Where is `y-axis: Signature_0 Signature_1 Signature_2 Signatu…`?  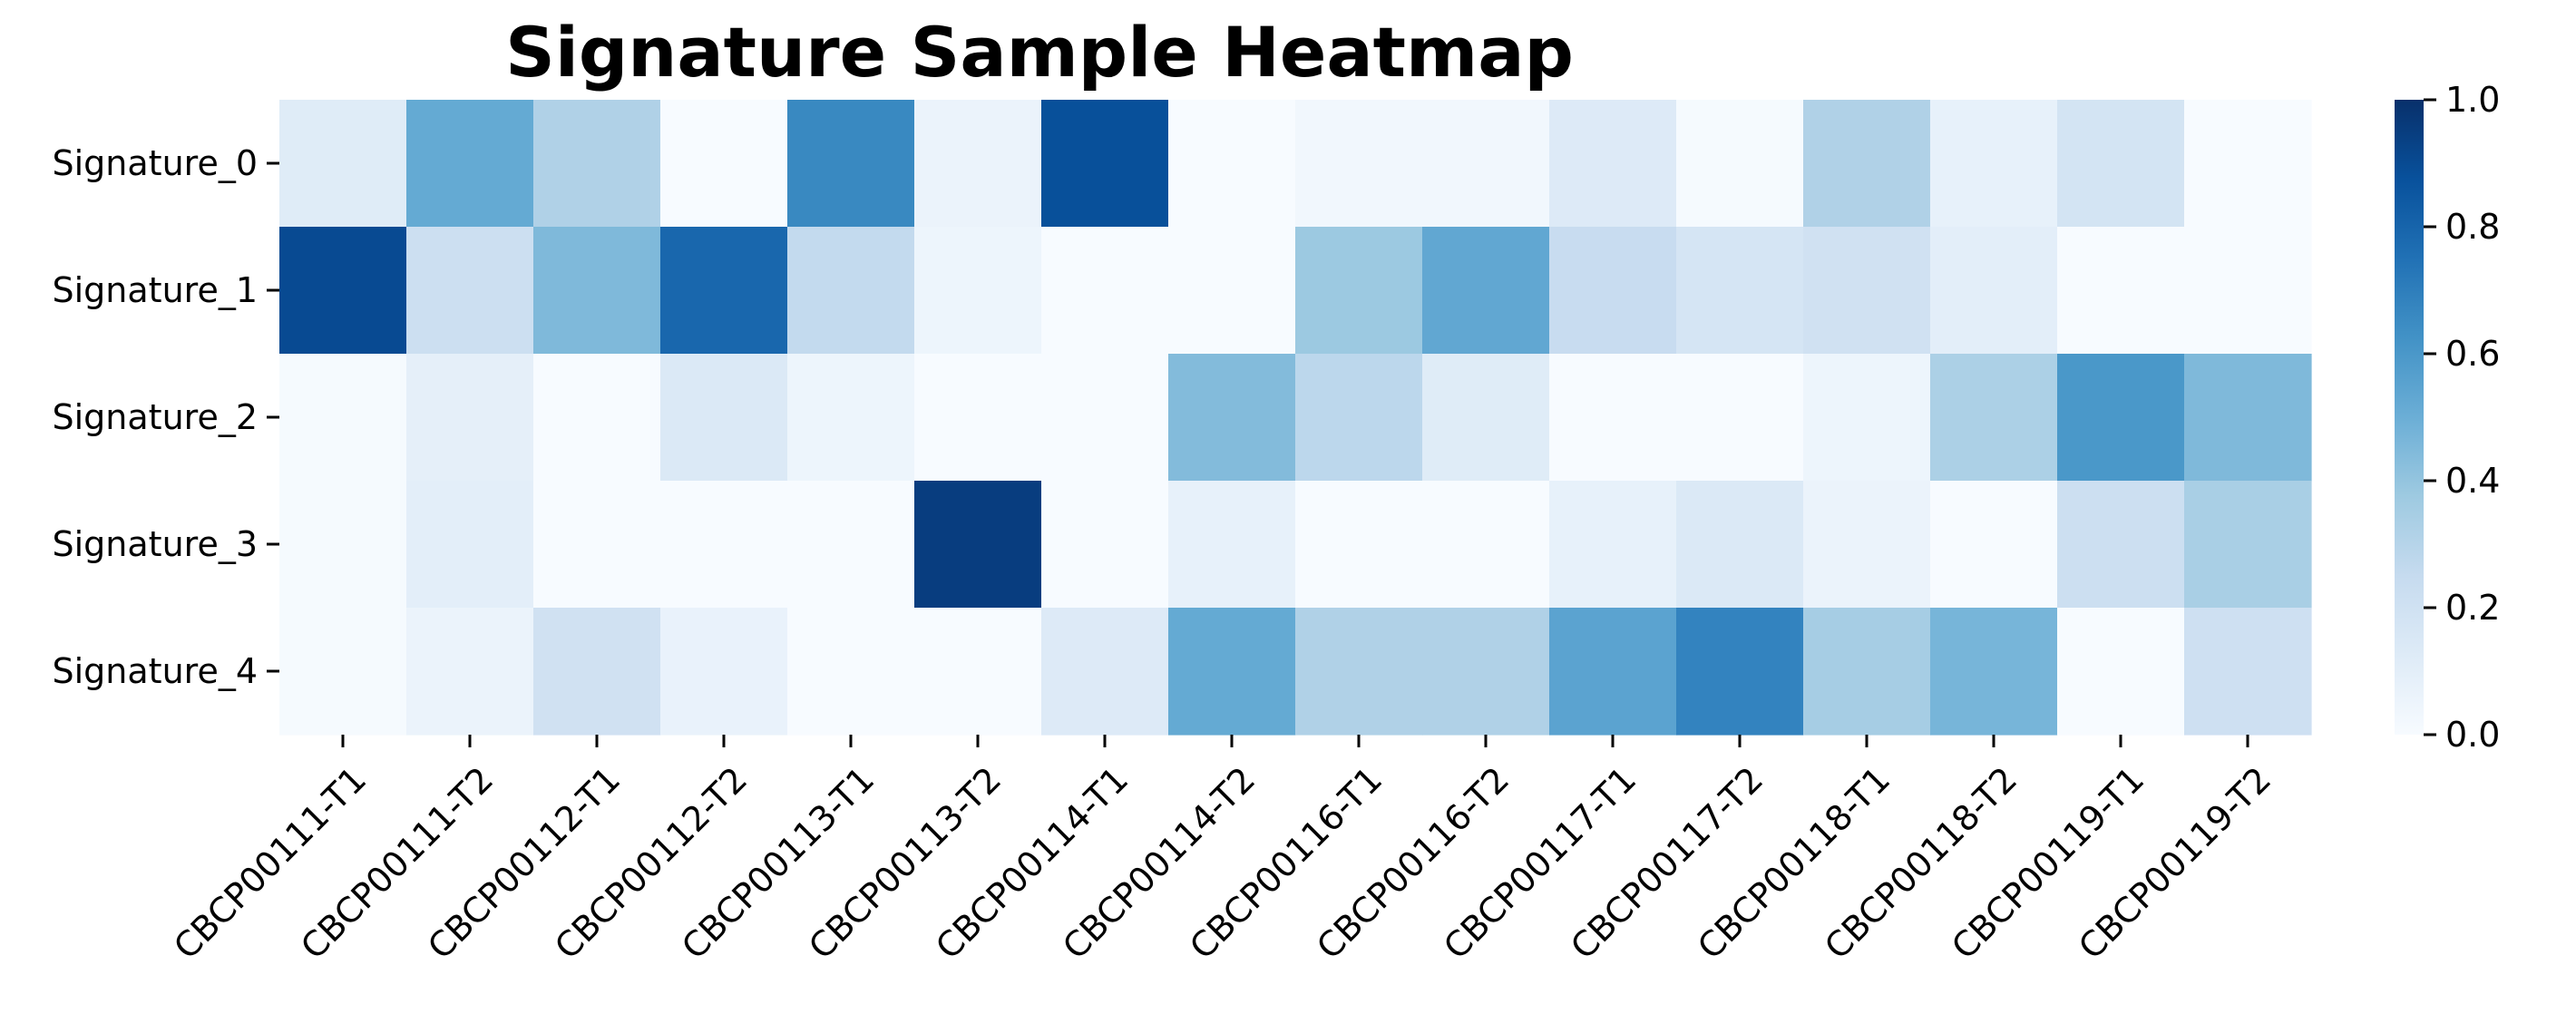
y-axis: Signature_0 Signature_1 Signature_2 Signatu… is located at coordinates (166, 417).